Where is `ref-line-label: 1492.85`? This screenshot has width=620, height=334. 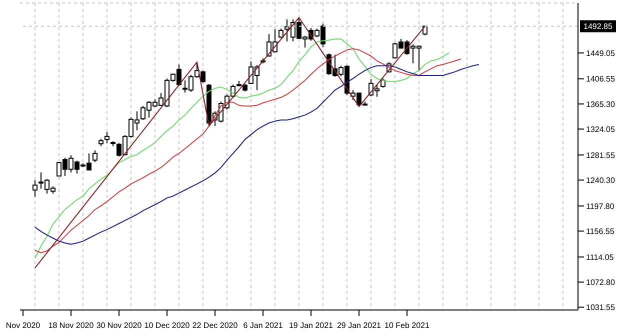 ref-line-label: 1492.85 is located at coordinates (599, 27).